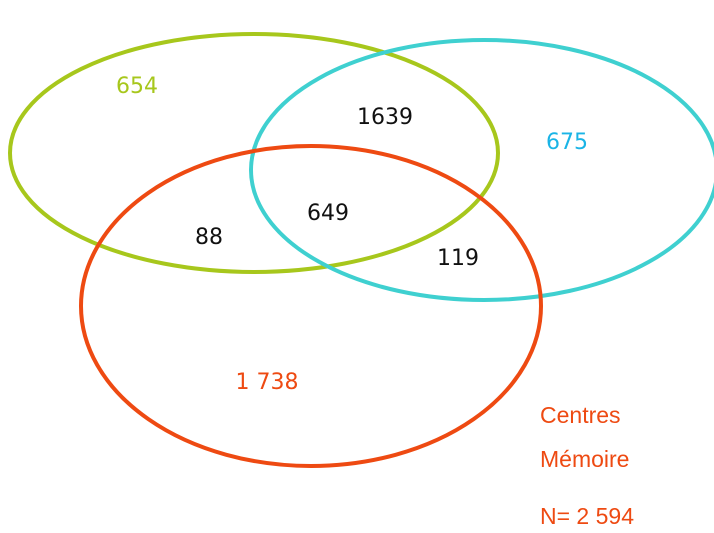 The width and height of the screenshot is (714, 533). What do you see at coordinates (209, 237) in the screenshot?
I see `green-orange-count: 88` at bounding box center [209, 237].